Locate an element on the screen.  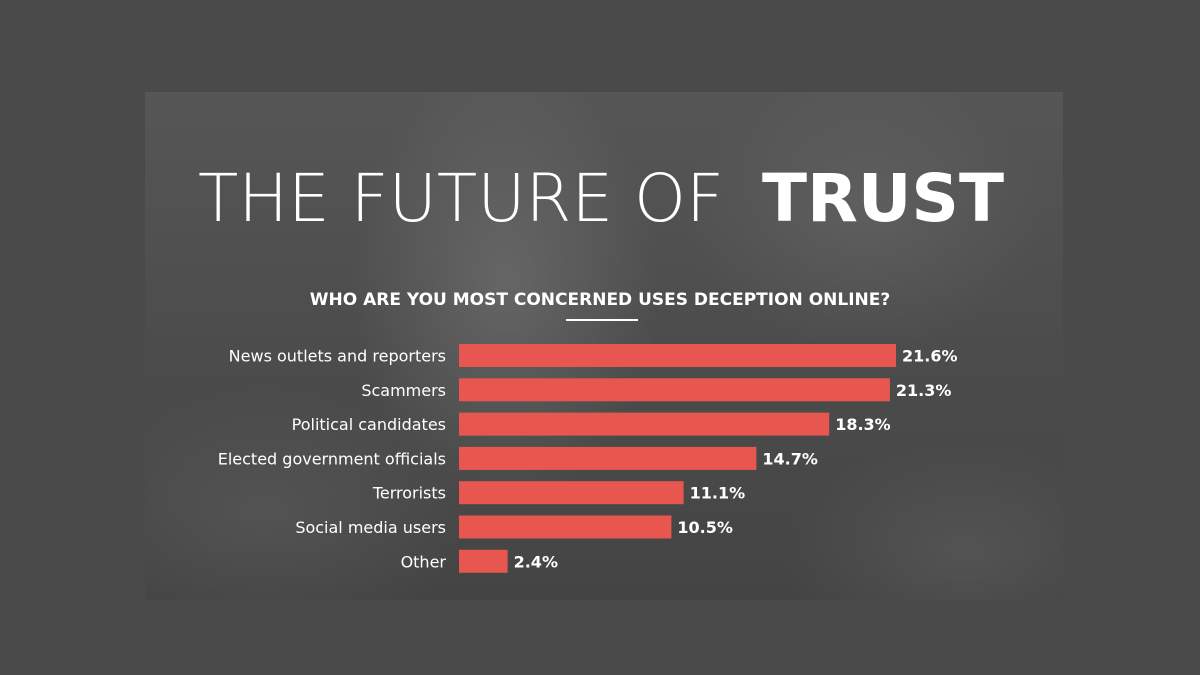
category-label-5: Social media users is located at coordinates (370, 527).